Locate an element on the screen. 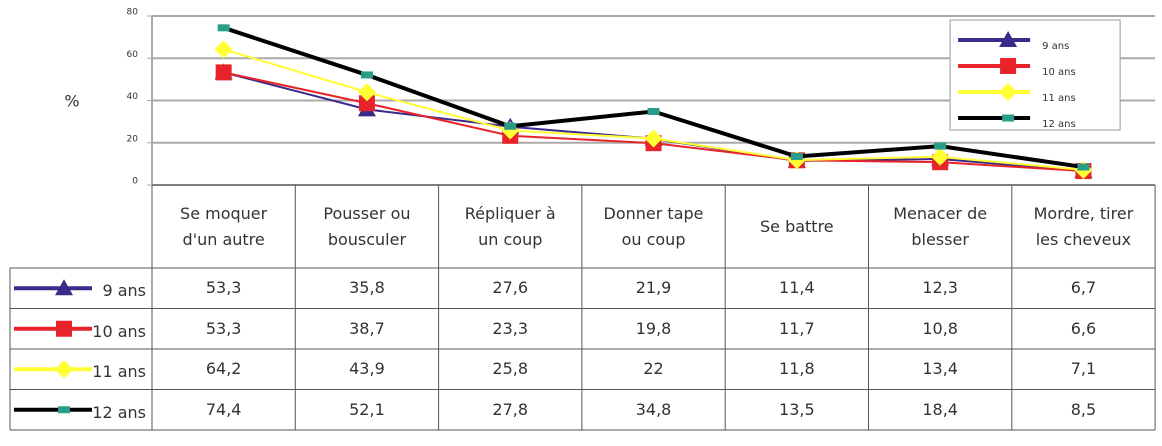 The image size is (1162, 446). legend-box is located at coordinates (1035, 75).